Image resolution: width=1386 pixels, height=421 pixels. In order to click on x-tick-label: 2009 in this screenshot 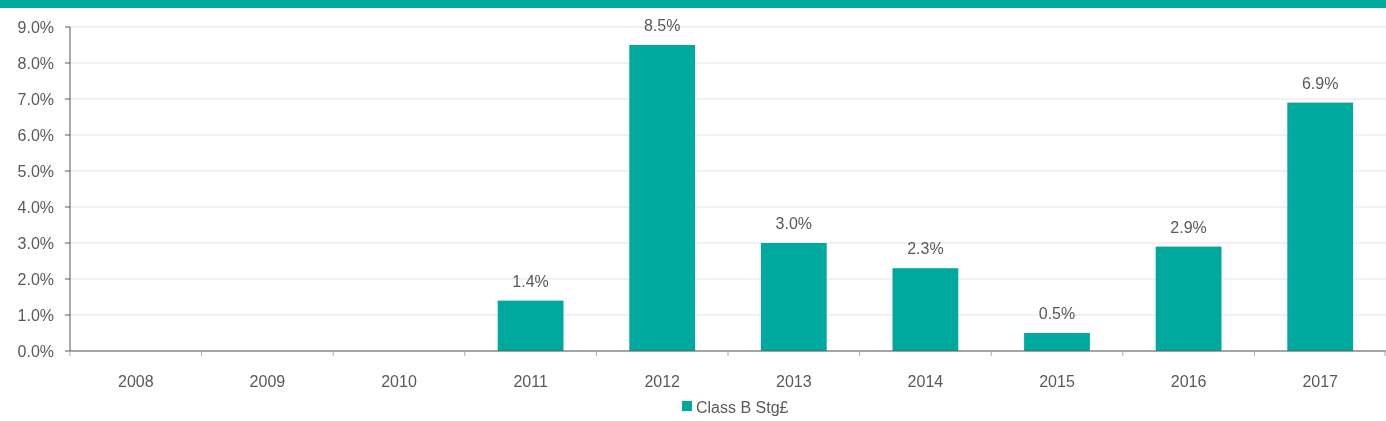, I will do `click(267, 381)`.